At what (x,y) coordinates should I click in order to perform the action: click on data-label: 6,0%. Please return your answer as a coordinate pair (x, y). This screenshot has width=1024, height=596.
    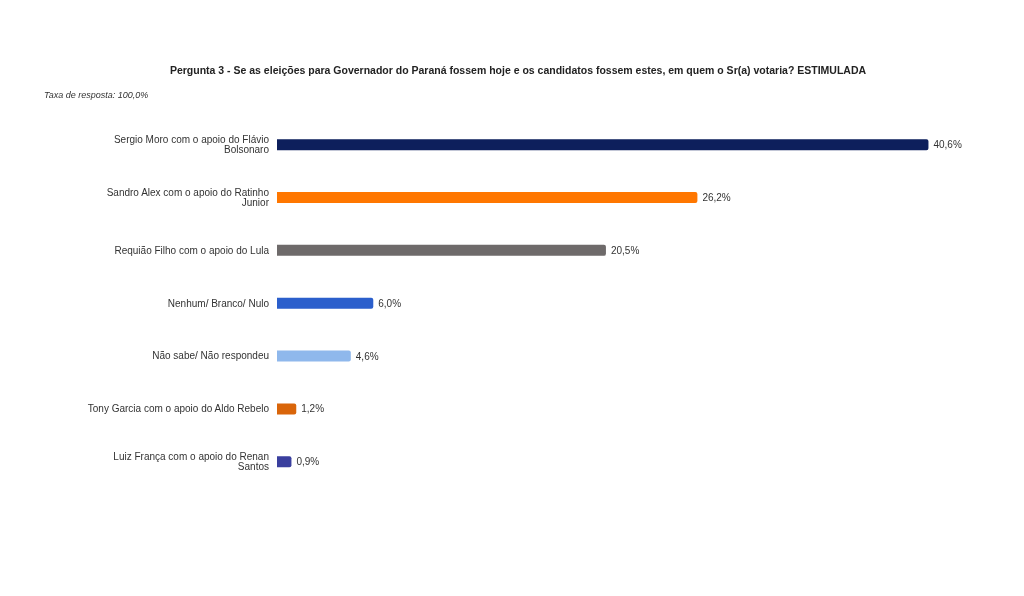
    Looking at the image, I should click on (390, 303).